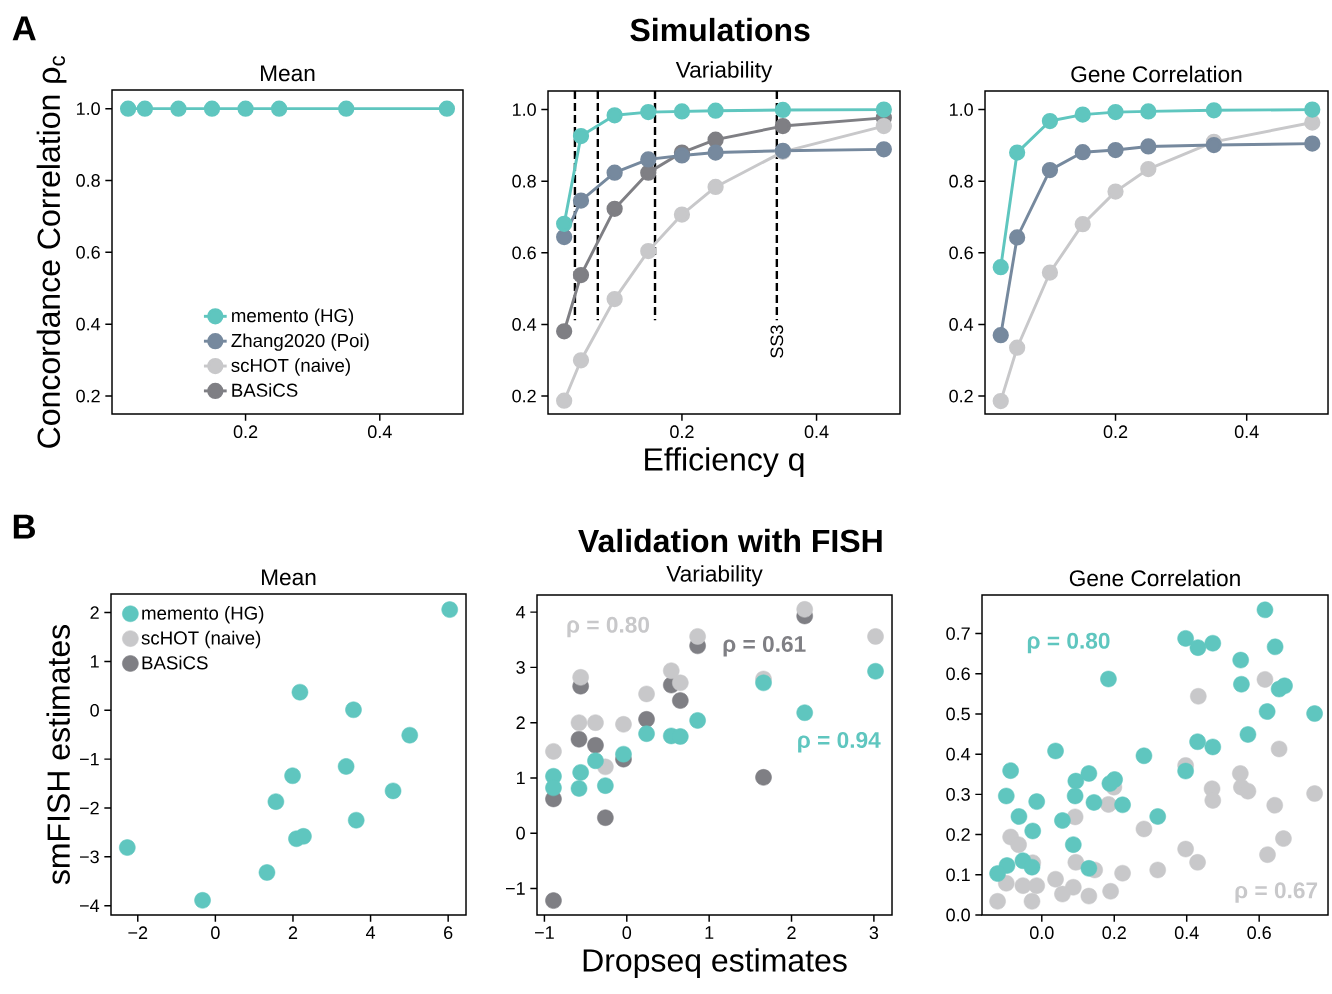 The width and height of the screenshot is (1332, 994). I want to click on y-tick-label: 4, so click(521, 612).